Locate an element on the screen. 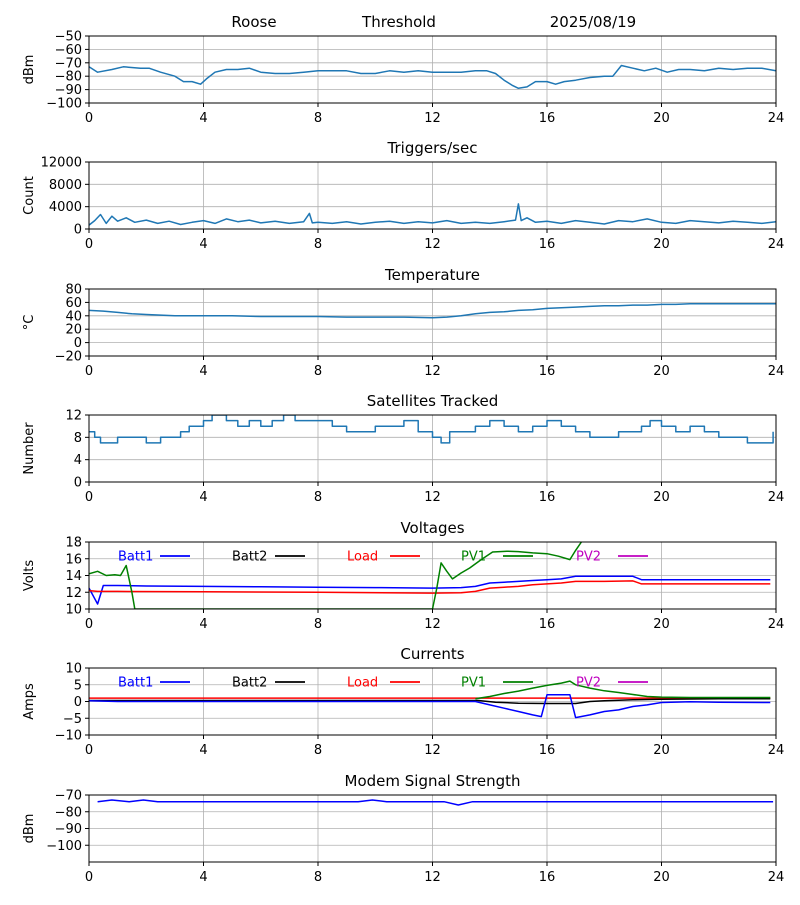  y-tick-label: −20 is located at coordinates (68, 357).